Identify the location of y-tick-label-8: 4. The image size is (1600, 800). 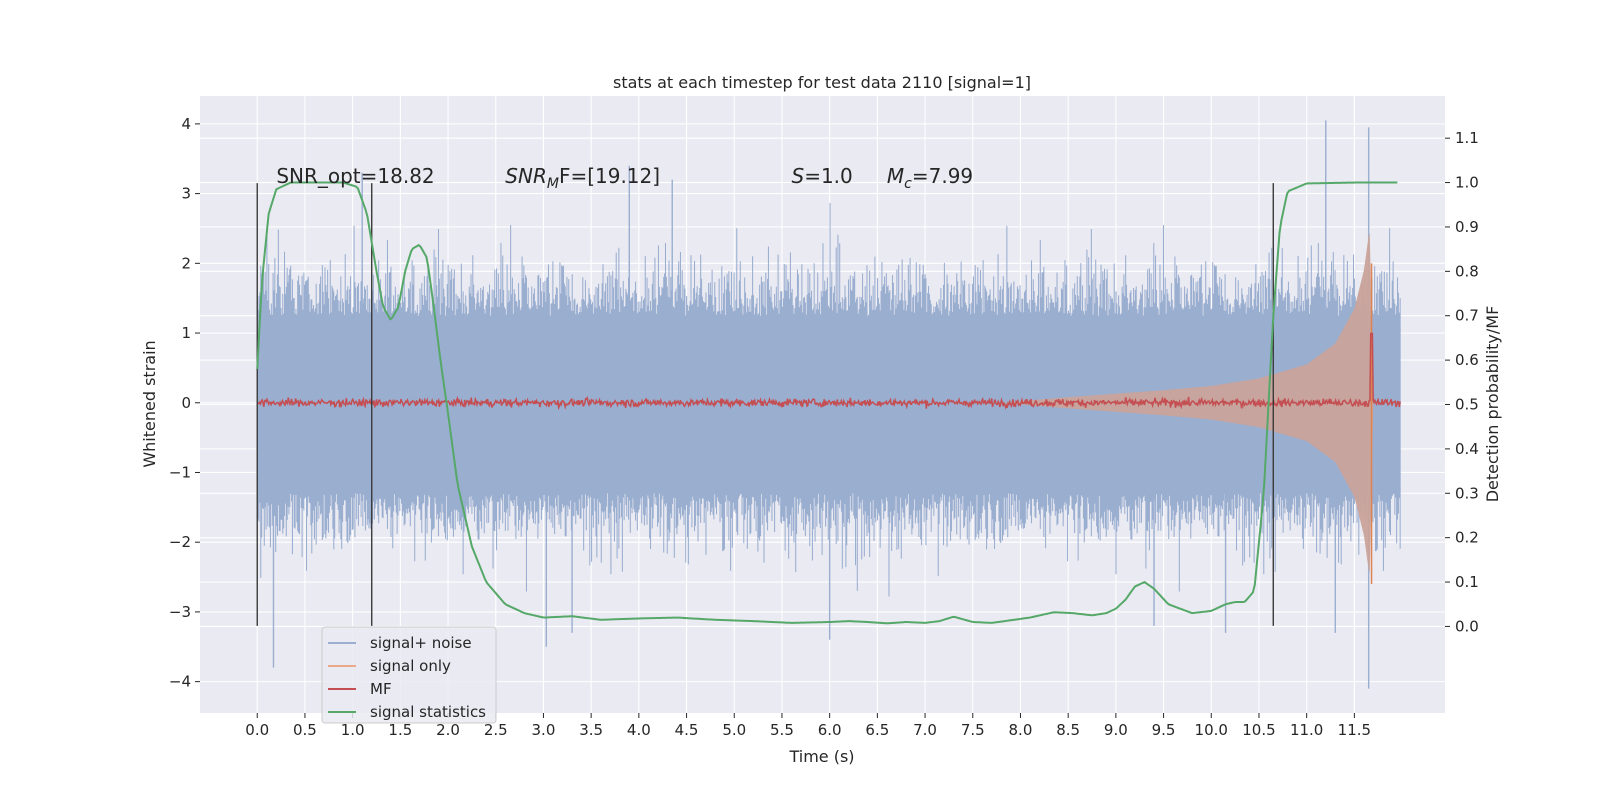
(186, 124).